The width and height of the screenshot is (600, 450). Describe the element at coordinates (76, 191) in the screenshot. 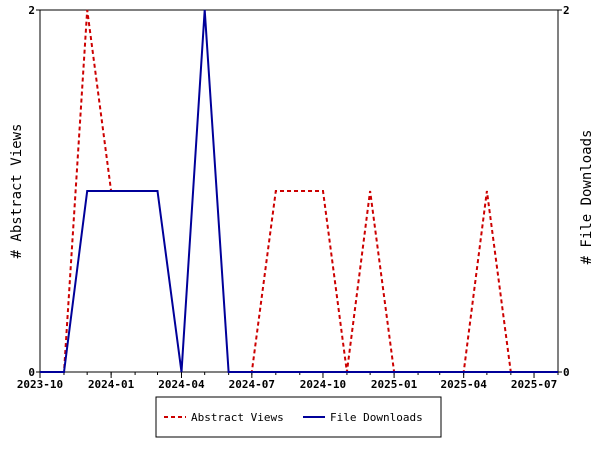

I see `series-line-abstract-views` at that location.